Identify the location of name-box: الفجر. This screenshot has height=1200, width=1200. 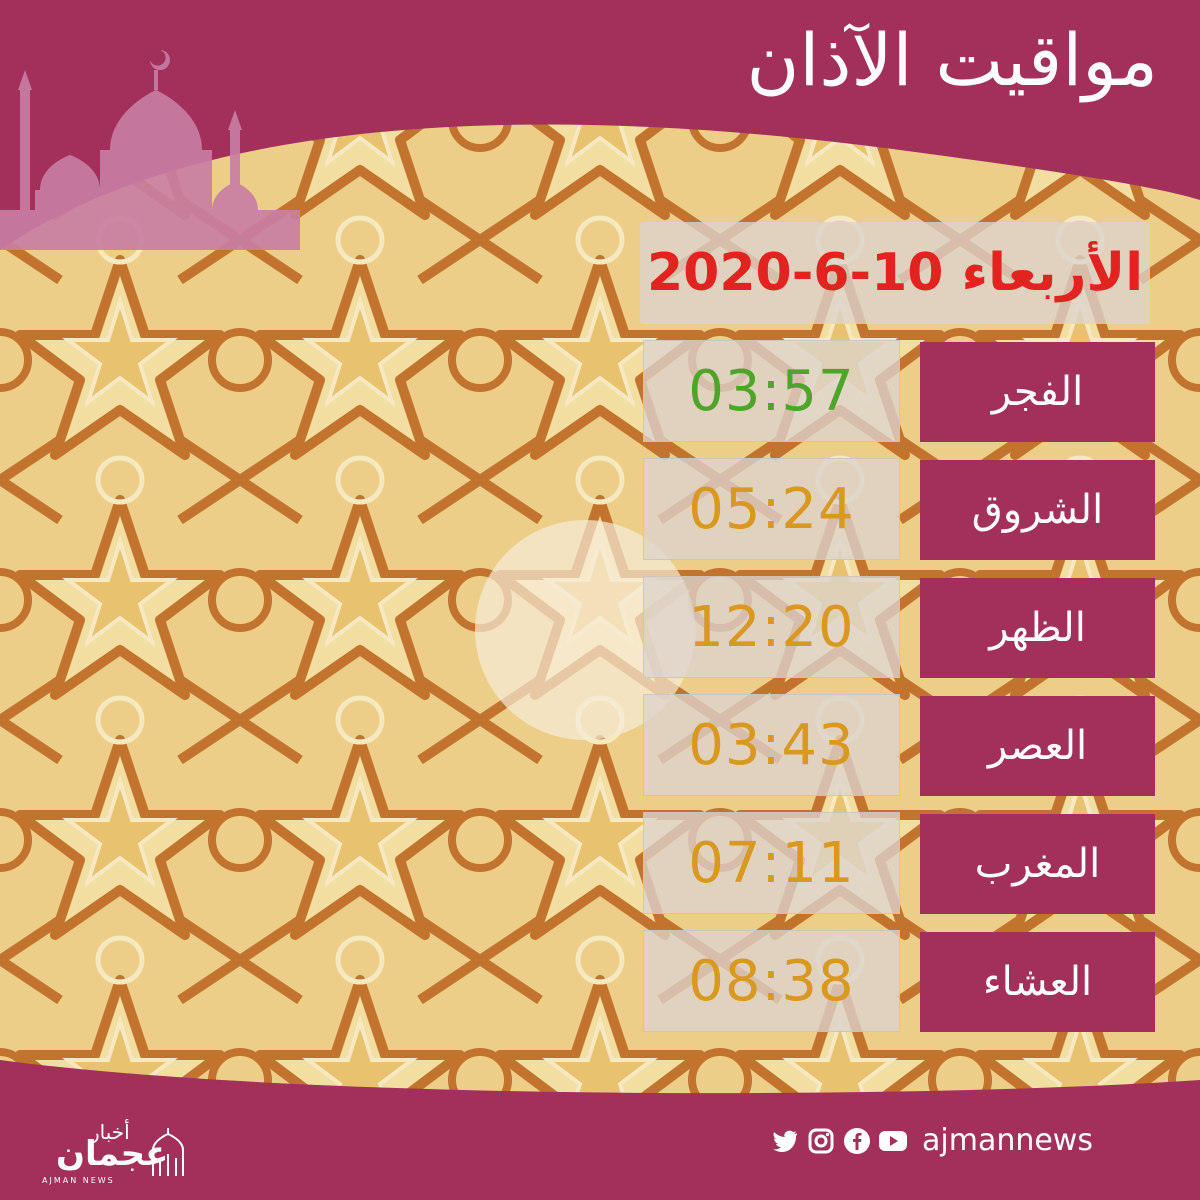
(1037, 392).